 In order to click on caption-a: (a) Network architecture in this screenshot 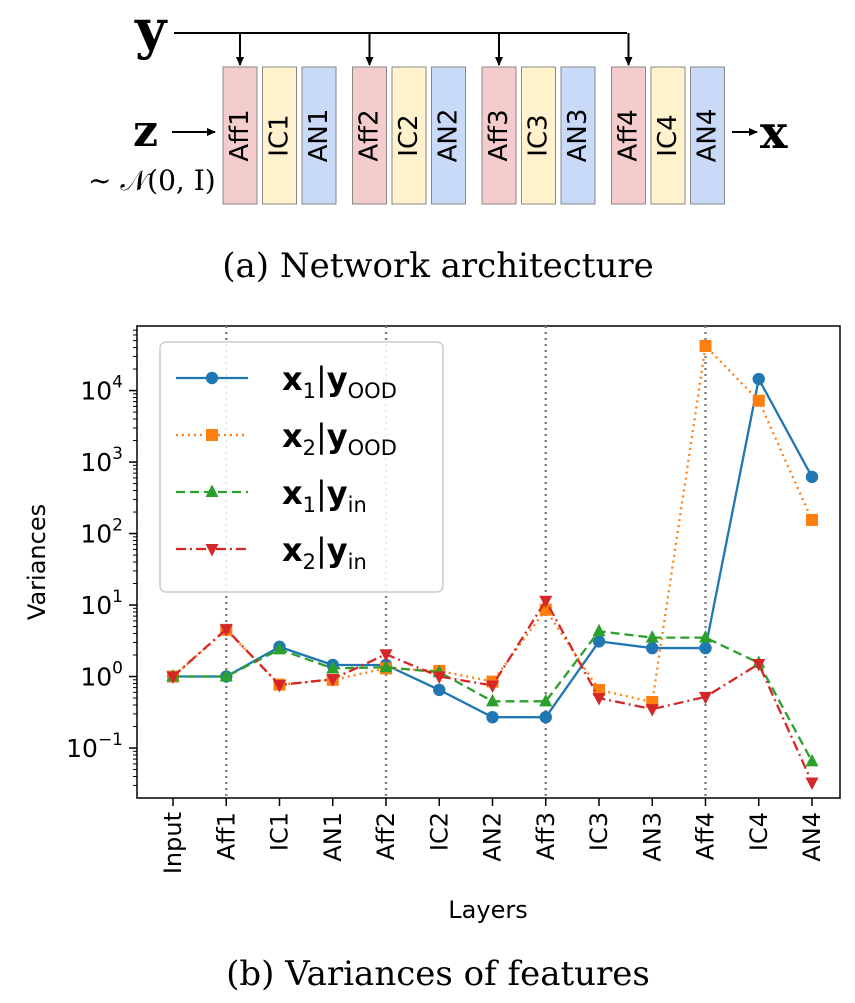, I will do `click(437, 266)`.